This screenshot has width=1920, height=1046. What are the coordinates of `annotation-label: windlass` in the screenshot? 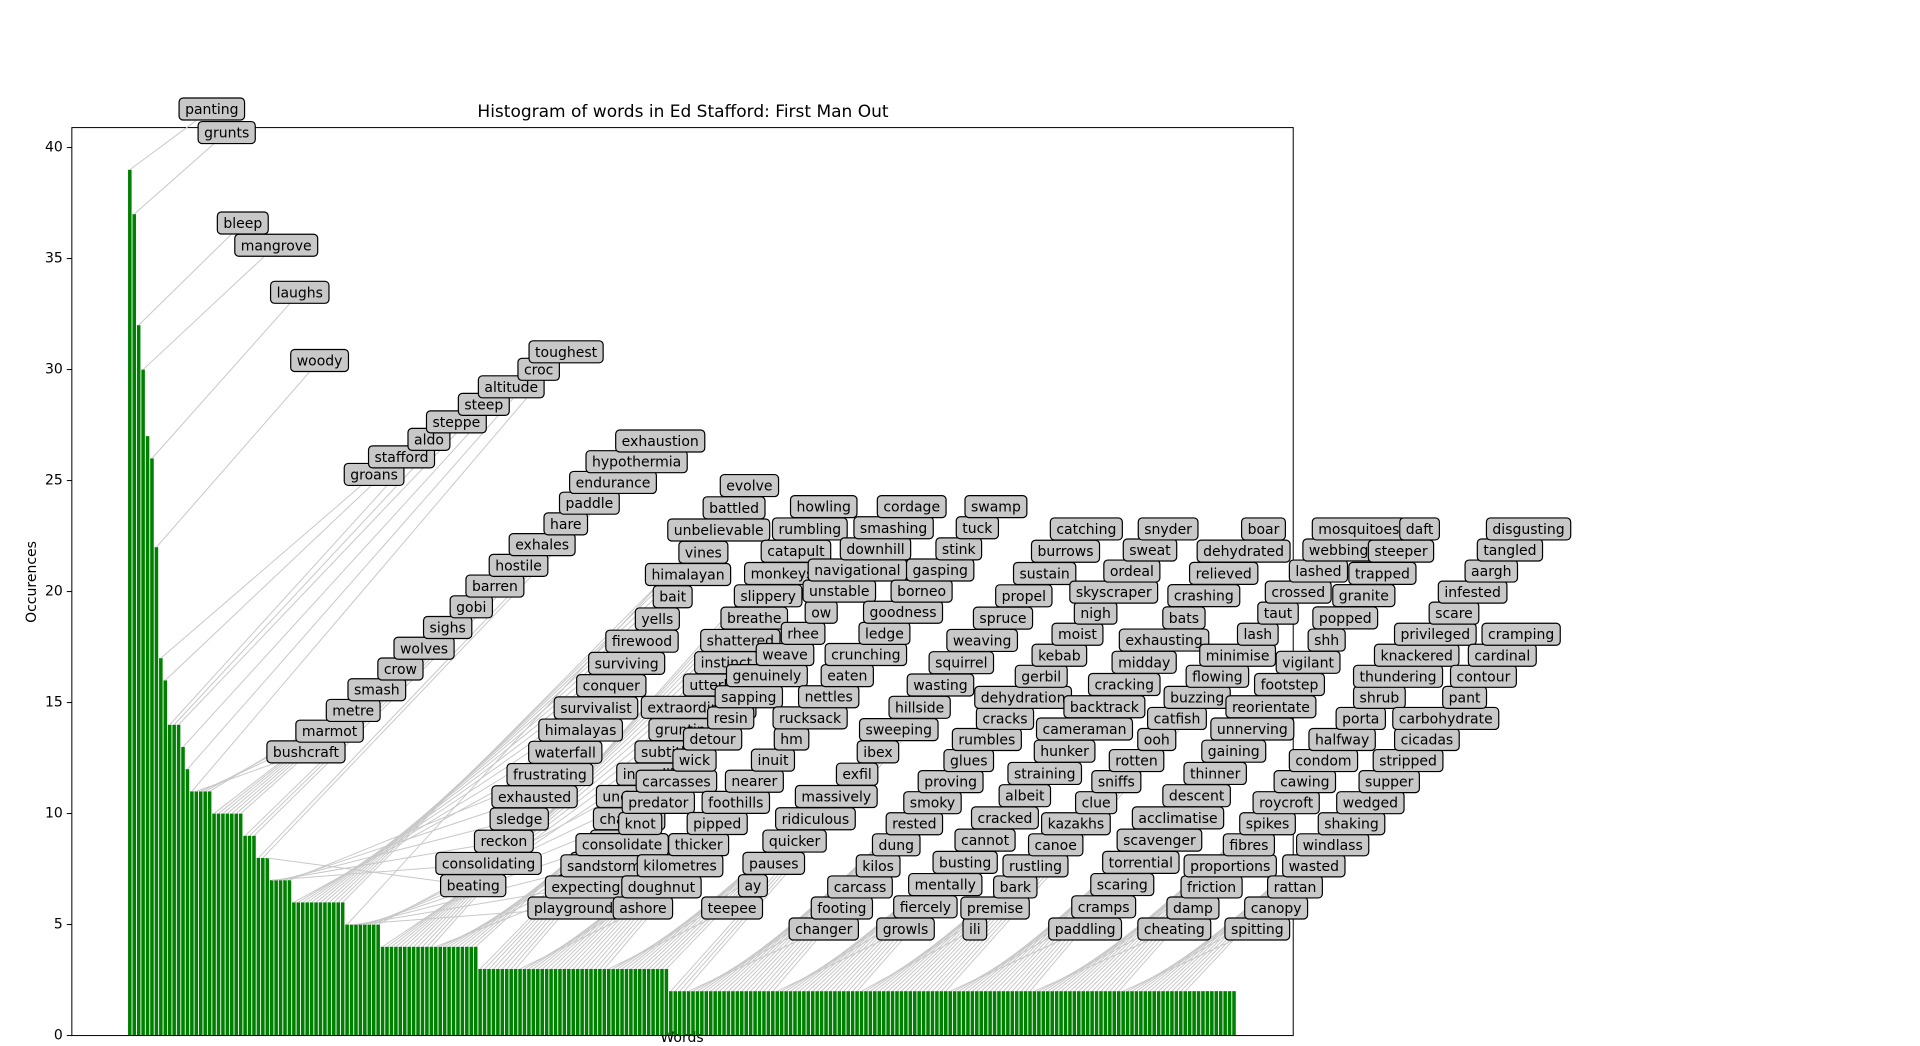 It's located at (1333, 846).